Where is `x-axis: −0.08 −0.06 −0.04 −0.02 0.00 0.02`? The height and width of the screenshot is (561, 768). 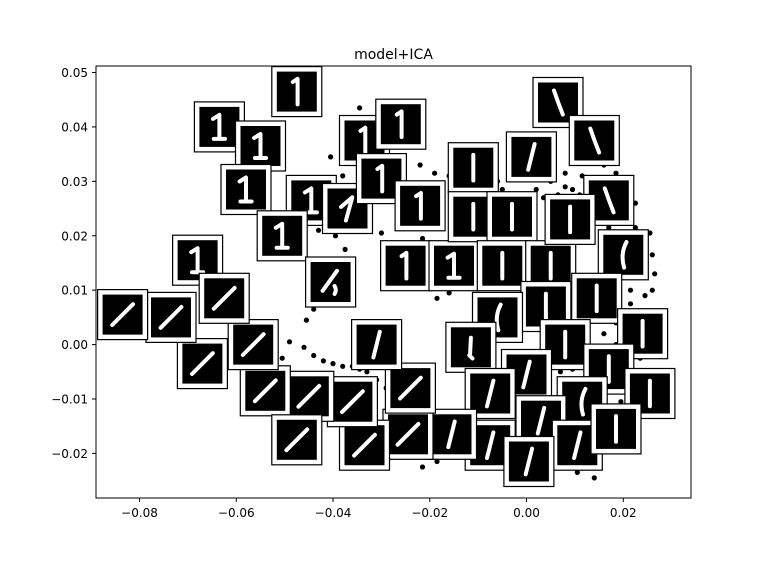
x-axis: −0.08 −0.06 −0.04 −0.02 0.00 0.02 is located at coordinates (379, 509).